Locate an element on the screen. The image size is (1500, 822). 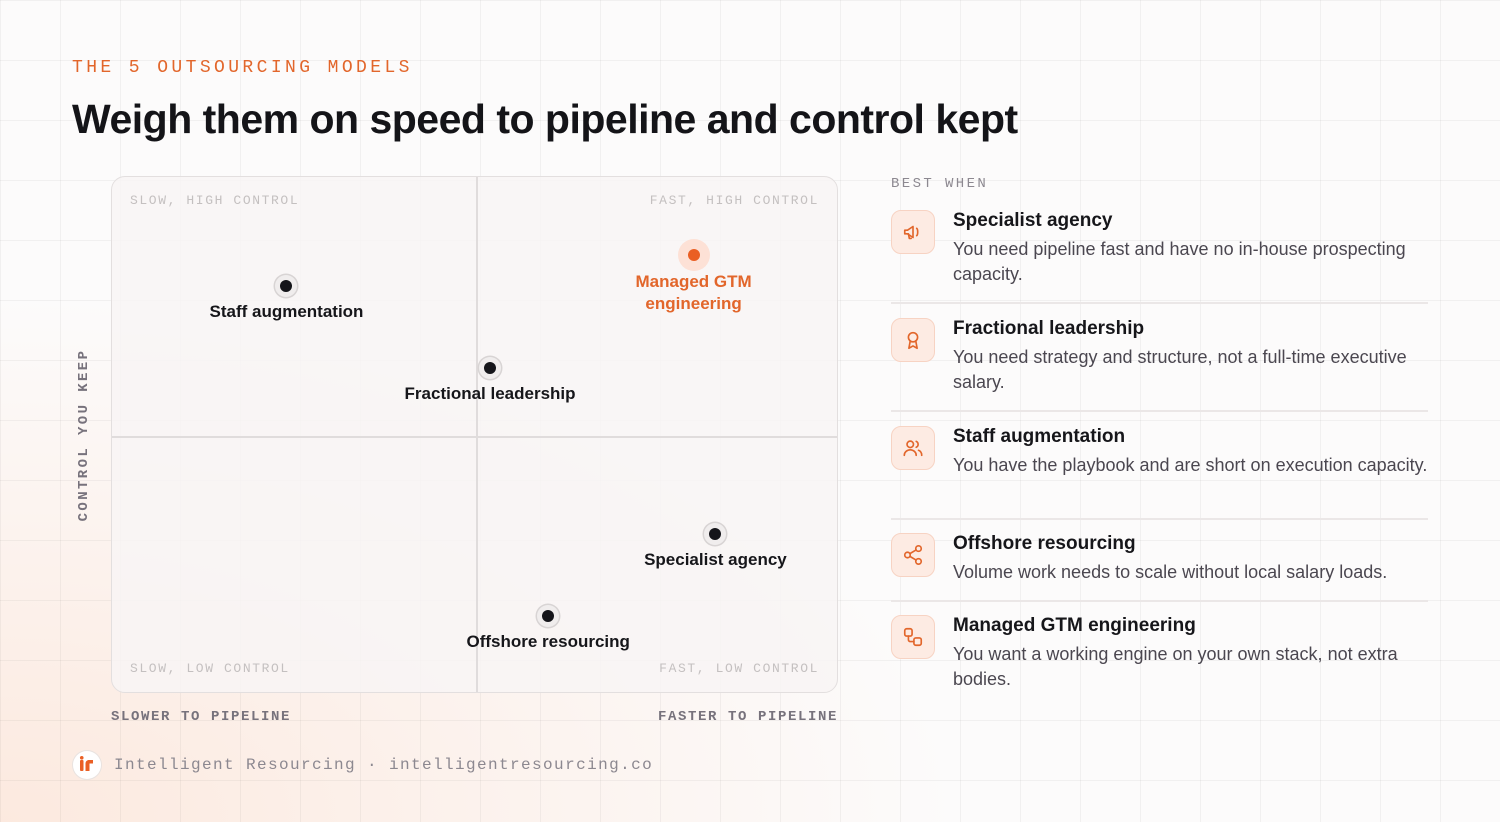
horizontal-divider is located at coordinates (474, 437).